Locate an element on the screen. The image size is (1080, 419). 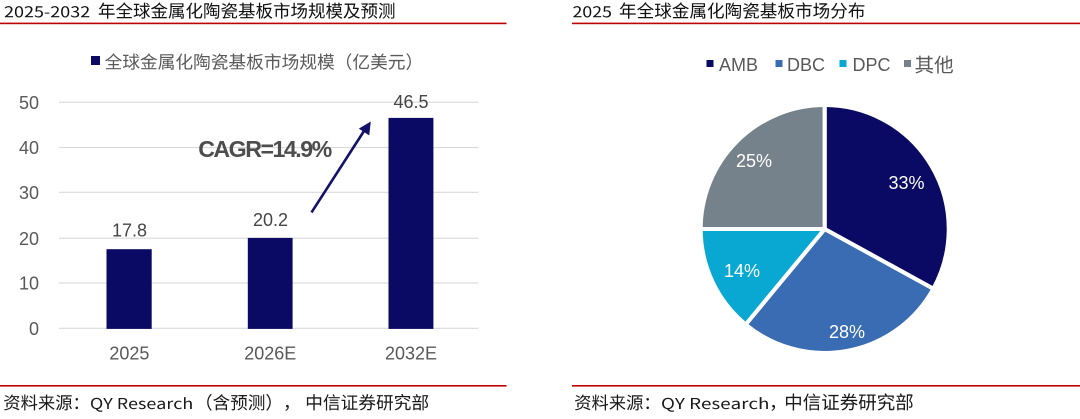
svg-text: 28% is located at coordinates (847, 332).